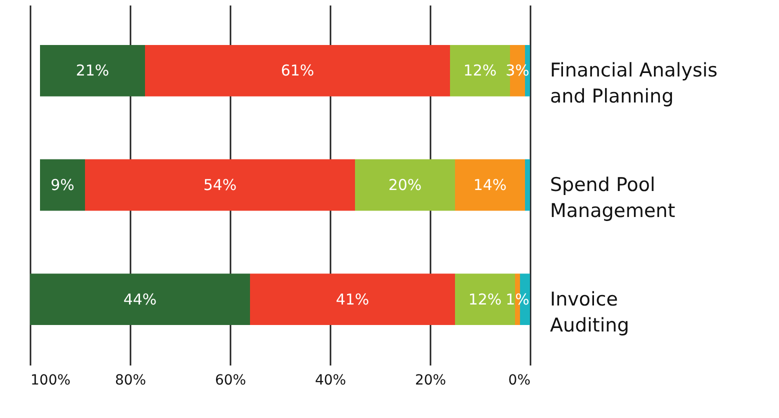 The image size is (779, 418). I want to click on data-label: 9%, so click(62, 185).